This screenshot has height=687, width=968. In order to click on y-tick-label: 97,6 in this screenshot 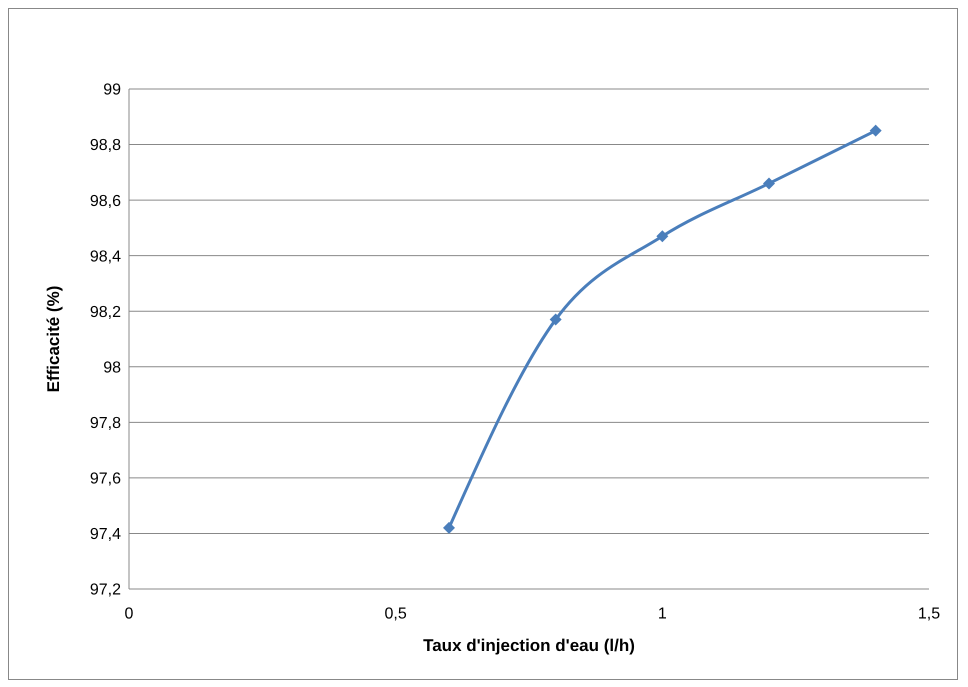, I will do `click(106, 479)`.